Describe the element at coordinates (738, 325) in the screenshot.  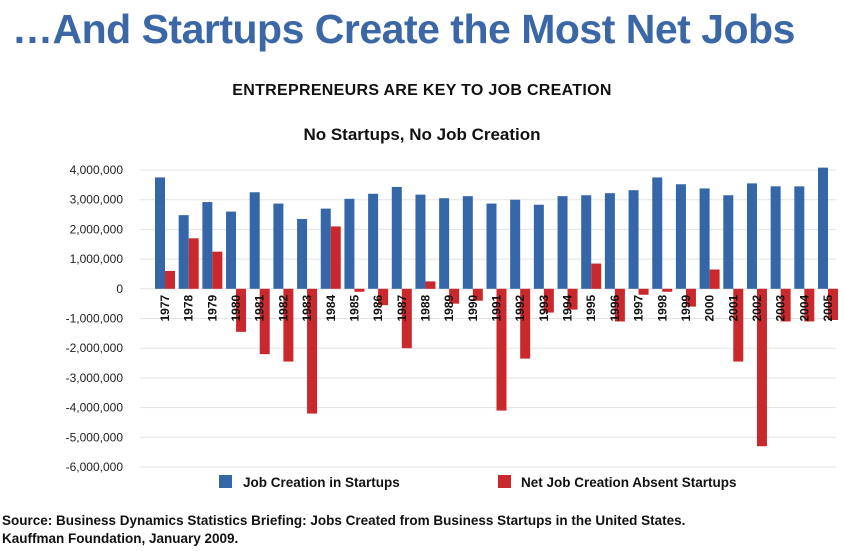
I see `bar-absent-2001` at that location.